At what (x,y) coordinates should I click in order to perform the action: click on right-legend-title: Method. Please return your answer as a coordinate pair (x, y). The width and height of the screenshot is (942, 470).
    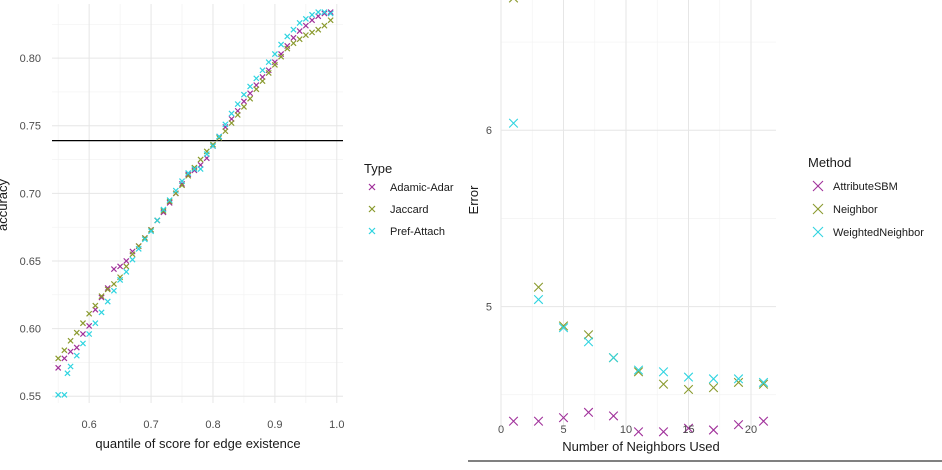
    Looking at the image, I should click on (829, 162).